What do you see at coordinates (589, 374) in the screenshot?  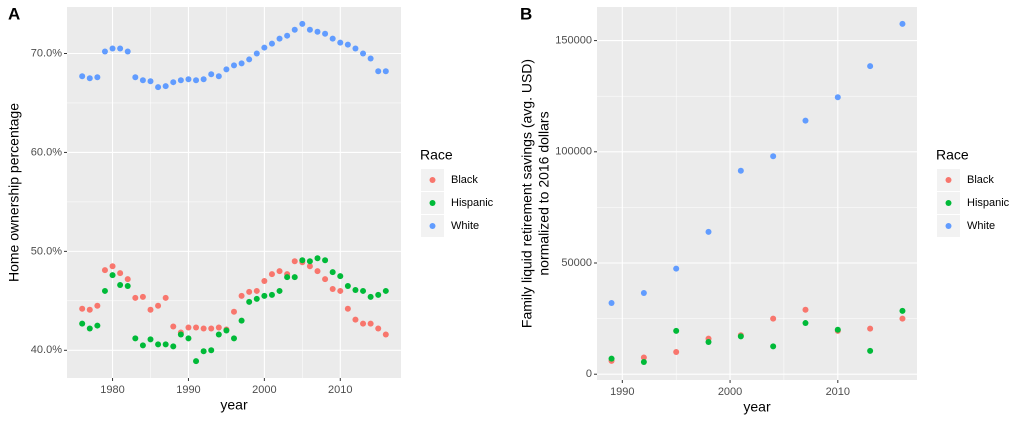 I see `y-tick-label: 0` at bounding box center [589, 374].